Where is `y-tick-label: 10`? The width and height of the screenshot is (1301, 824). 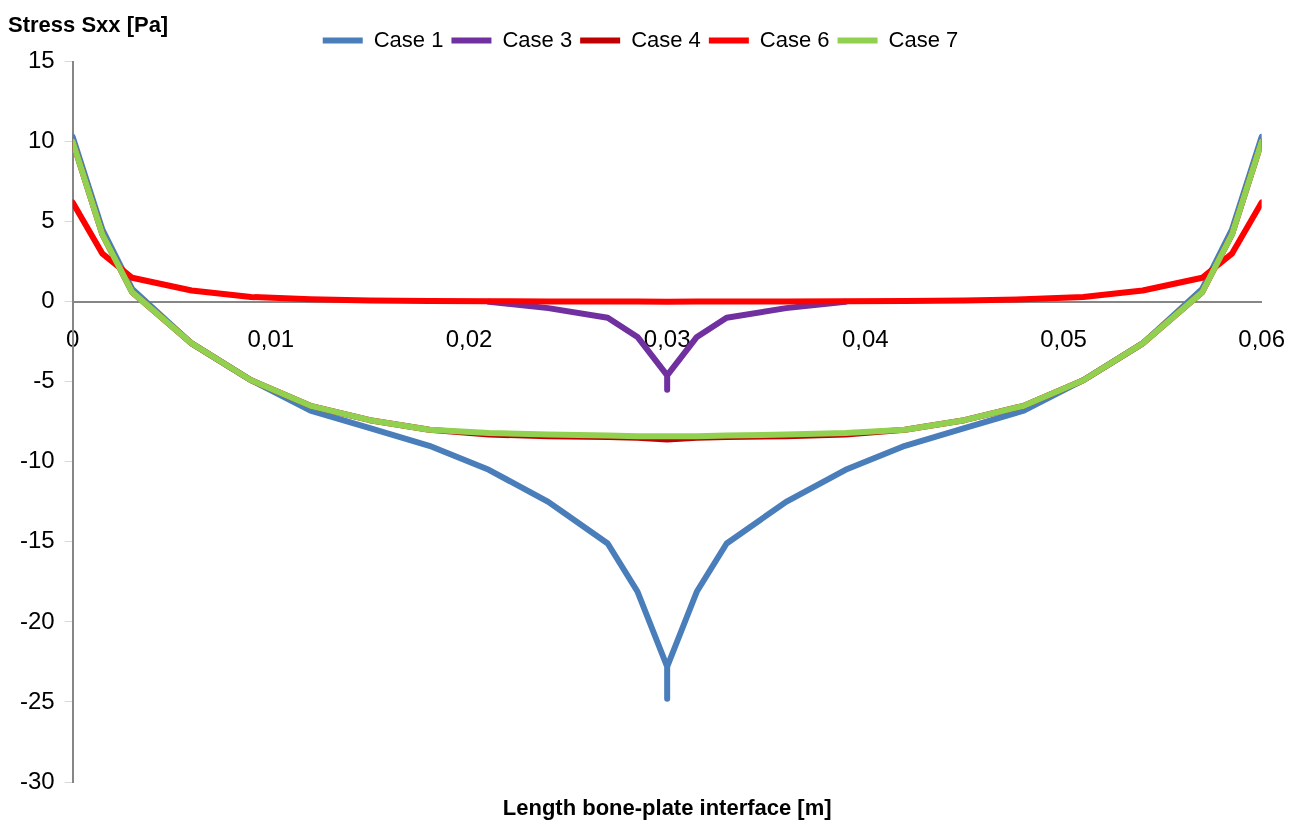 y-tick-label: 10 is located at coordinates (41, 140).